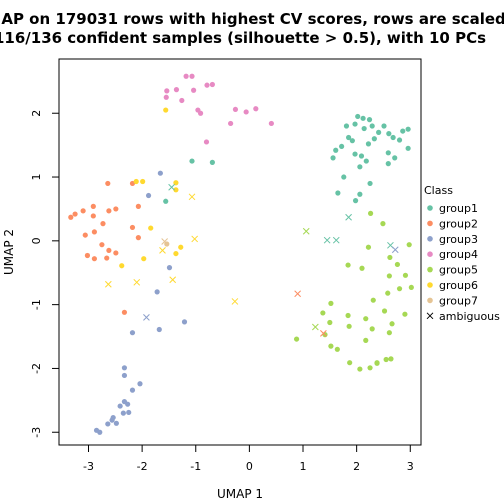 The width and height of the screenshot is (504, 504). What do you see at coordinates (410, 466) in the screenshot?
I see `x-tick-label: 3` at bounding box center [410, 466].